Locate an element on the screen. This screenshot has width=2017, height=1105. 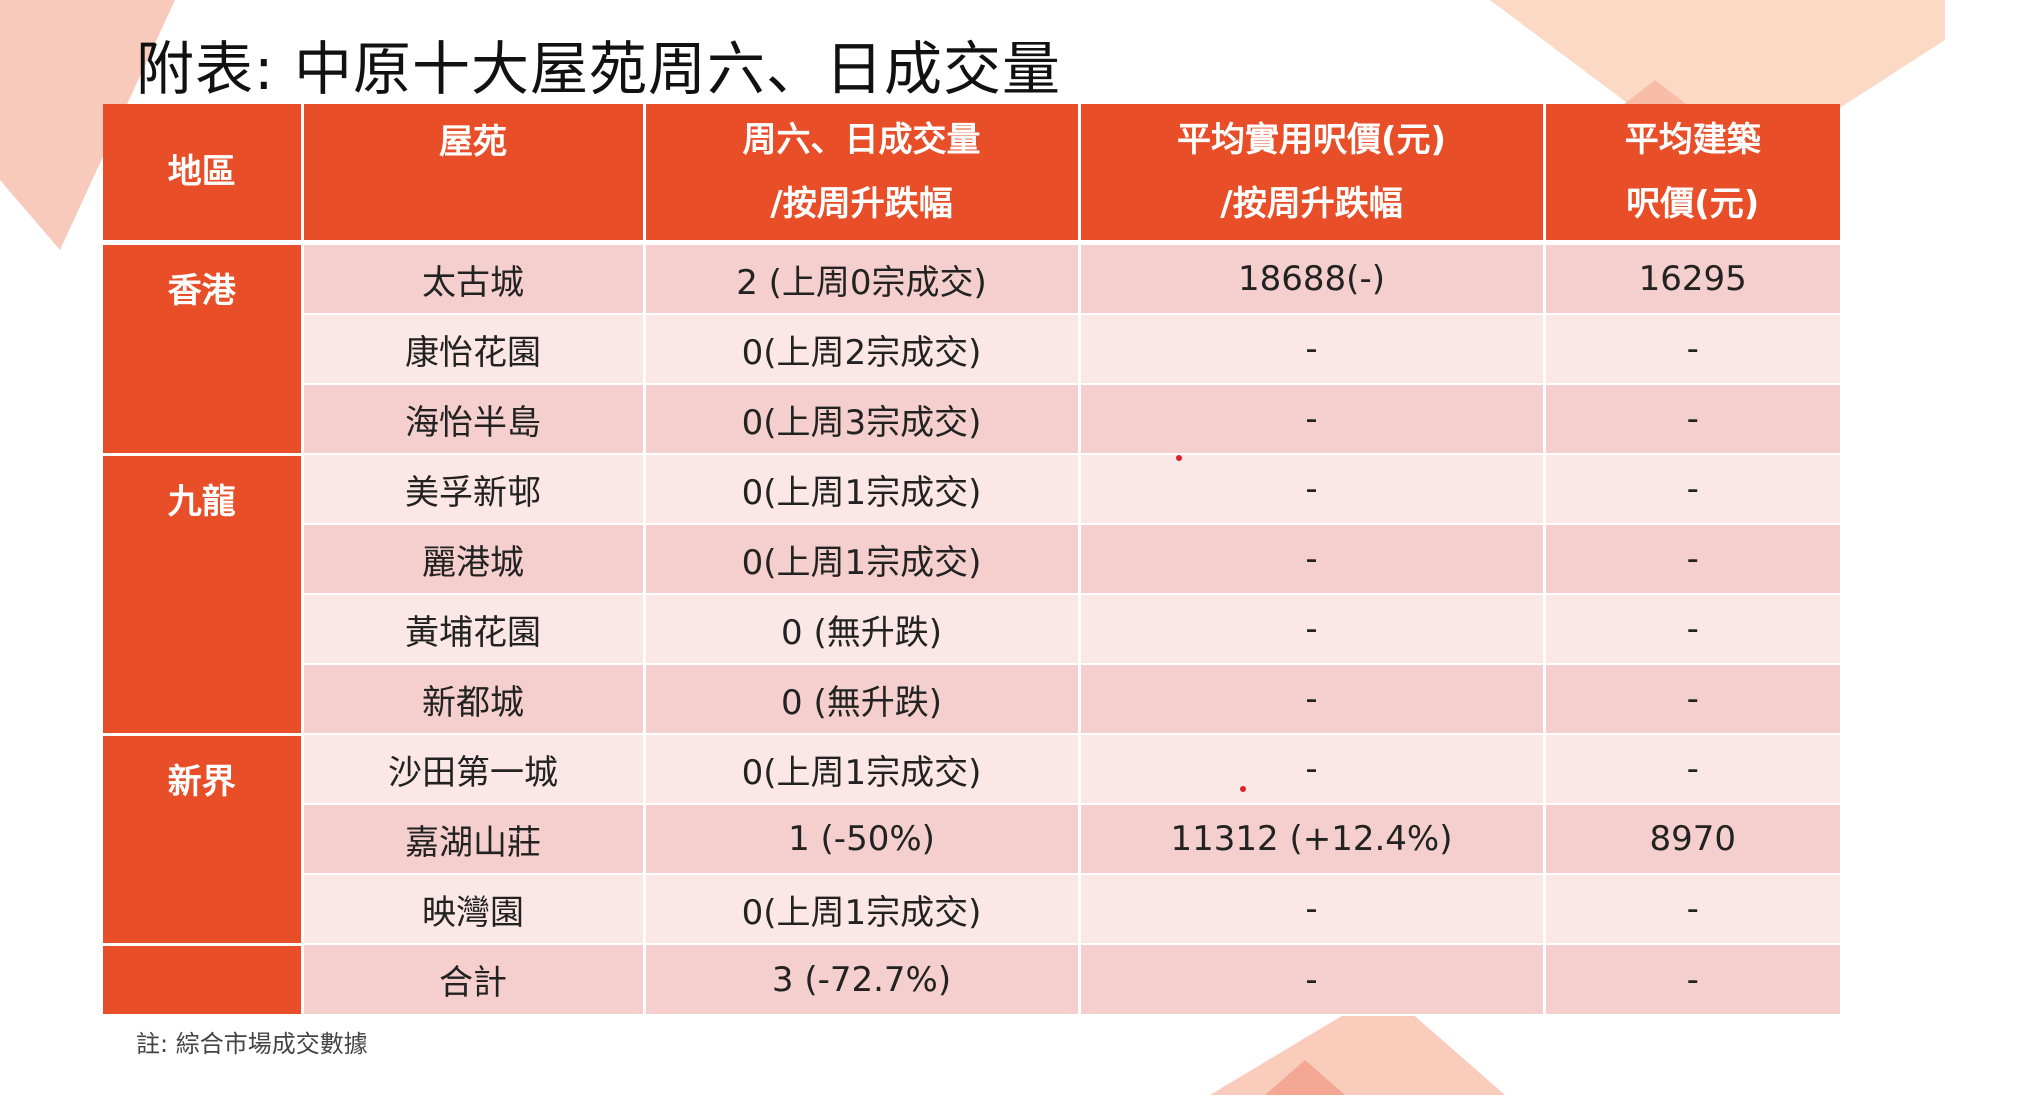
header-volume: 周六、日成交量/按周升跌幅 is located at coordinates (860, 174).